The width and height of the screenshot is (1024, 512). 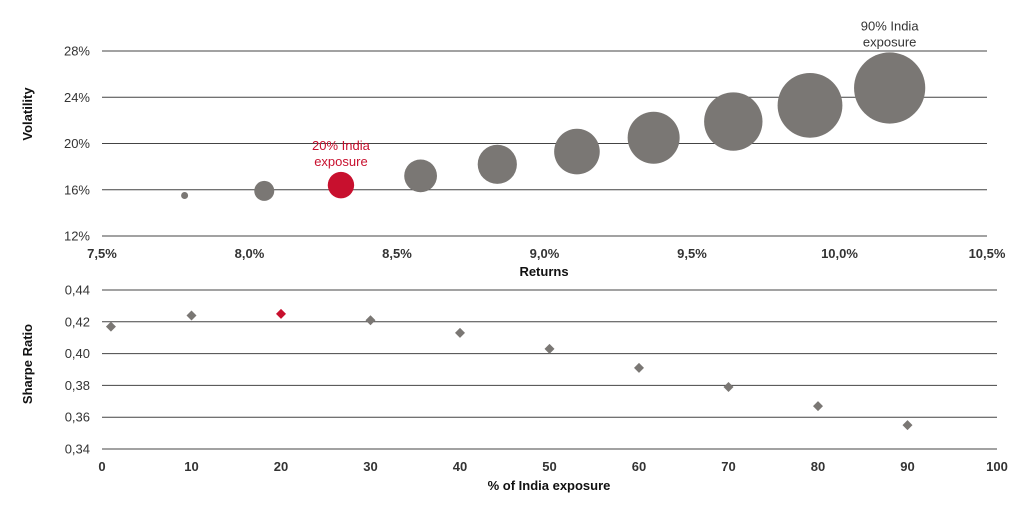 What do you see at coordinates (341, 185) in the screenshot?
I see `highlighted-bubble` at bounding box center [341, 185].